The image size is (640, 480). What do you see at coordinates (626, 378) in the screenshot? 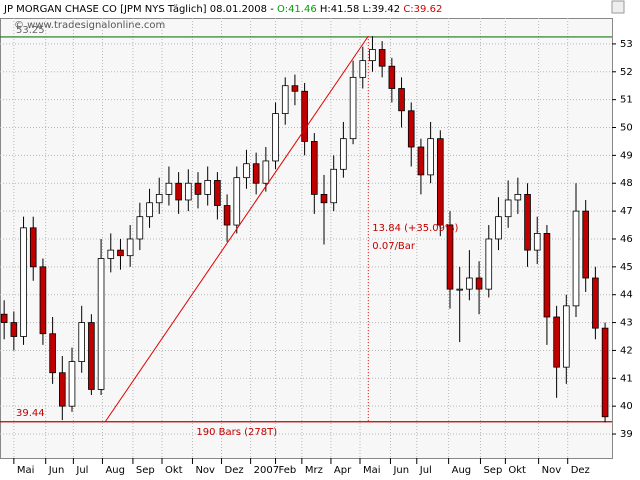
I see `y-tick-label: 41` at bounding box center [626, 378].